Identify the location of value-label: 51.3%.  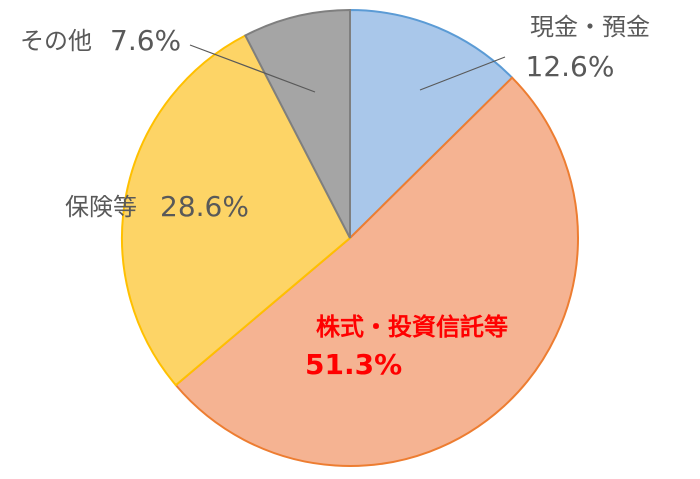
(353, 364).